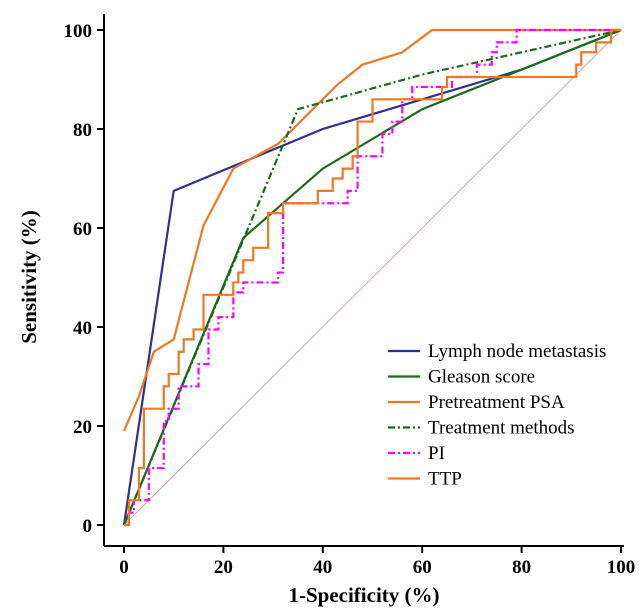  I want to click on x-tick-label: 80, so click(521, 567).